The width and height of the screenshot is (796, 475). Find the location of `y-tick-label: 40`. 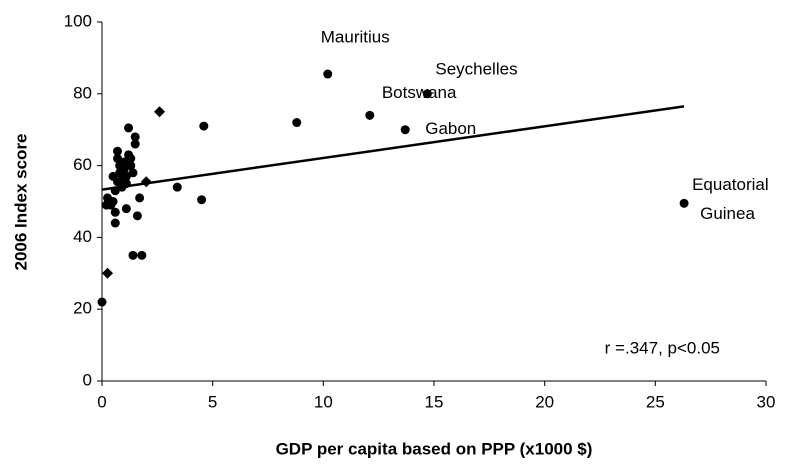

y-tick-label: 40 is located at coordinates (82, 236).